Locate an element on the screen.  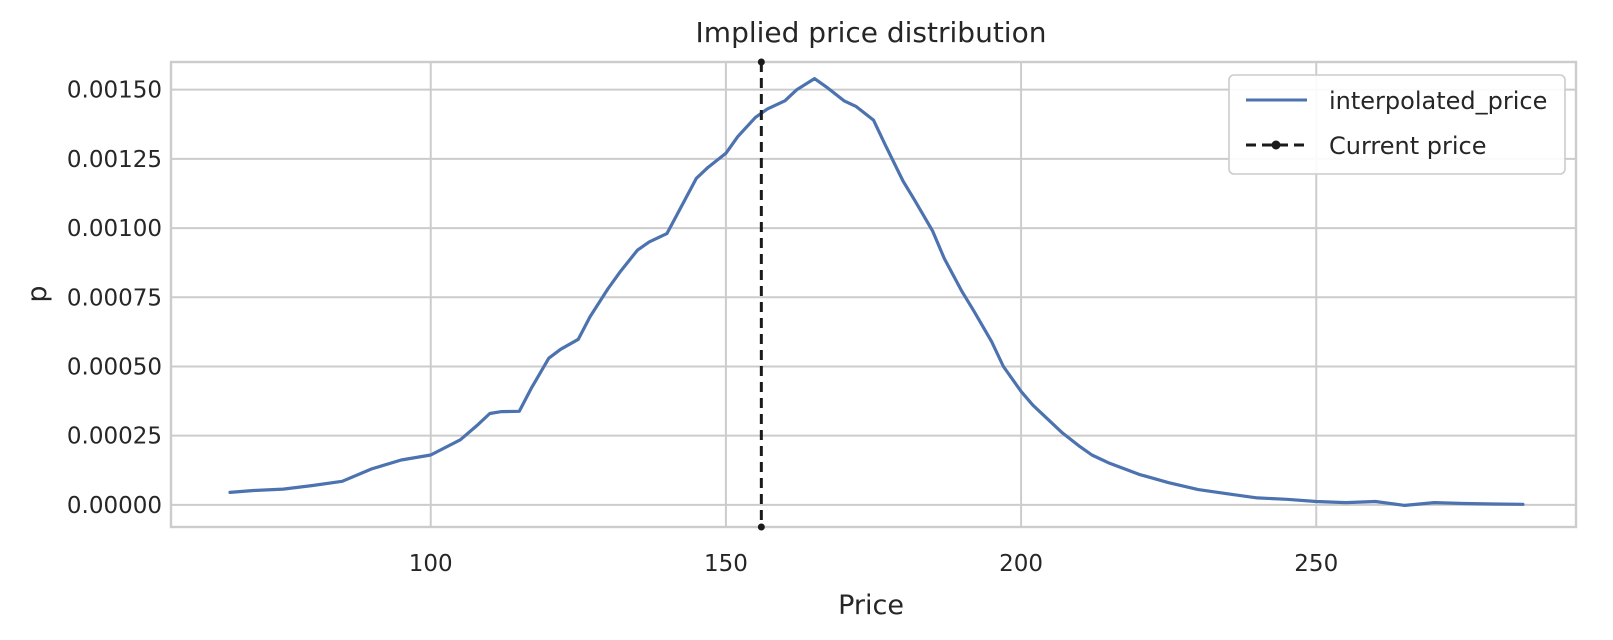
y-tick-label: 0.00100 is located at coordinates (114, 229).